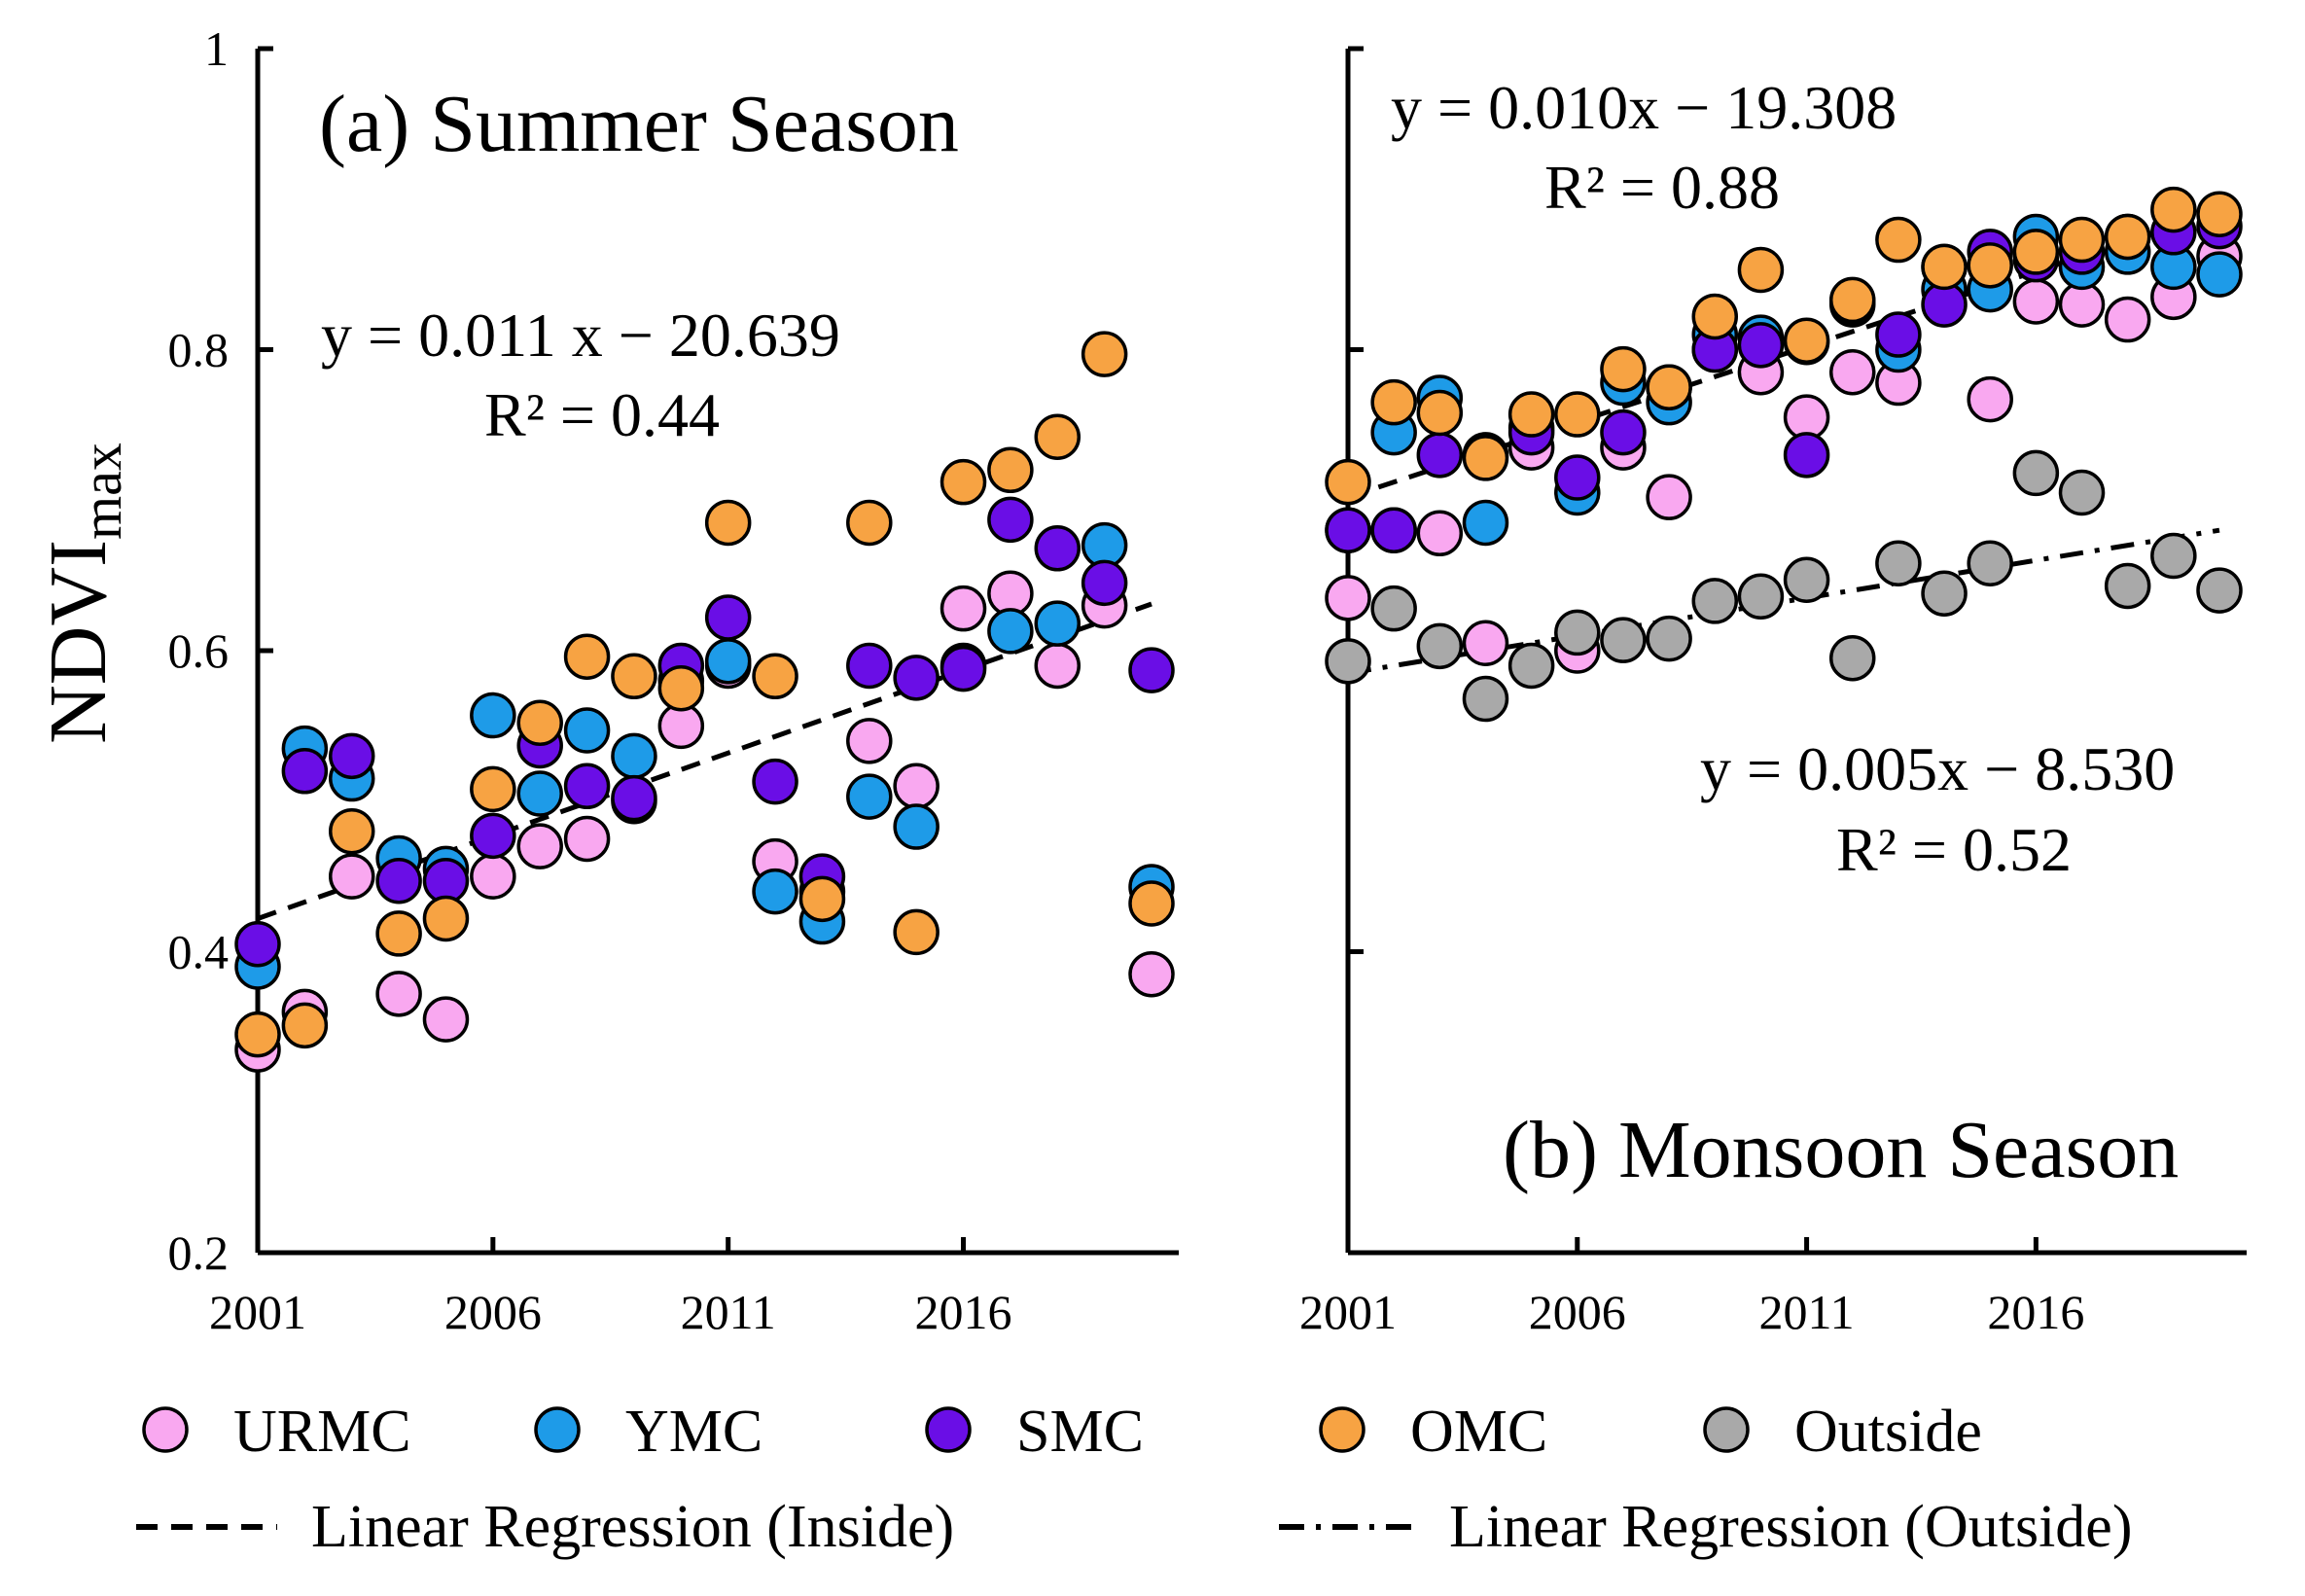  Describe the element at coordinates (1080, 1432) in the screenshot. I see `legend-label-smc: SMC` at that location.